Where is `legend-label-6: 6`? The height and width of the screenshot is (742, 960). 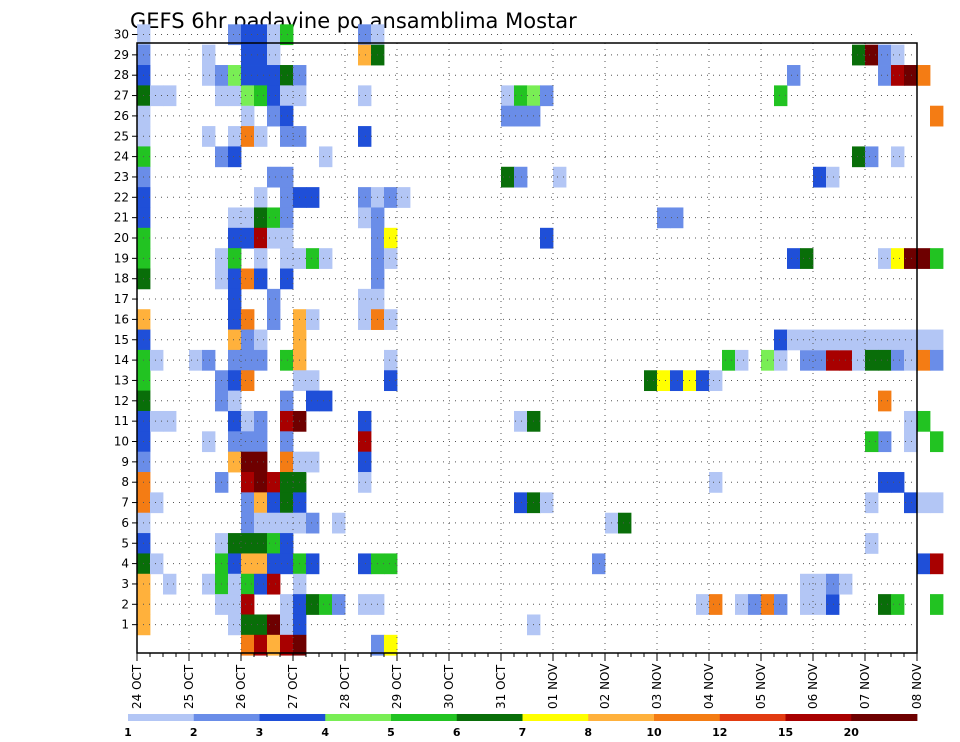 legend-label-6: 6 is located at coordinates (457, 732).